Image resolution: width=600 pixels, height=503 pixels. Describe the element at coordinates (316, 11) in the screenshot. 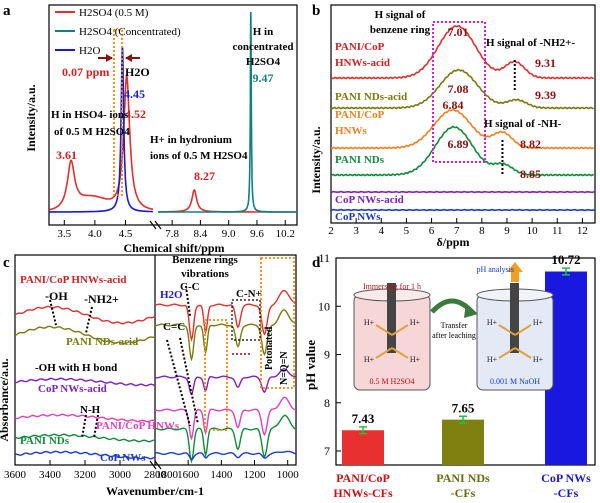

I see `panel-b-letter: b` at that location.